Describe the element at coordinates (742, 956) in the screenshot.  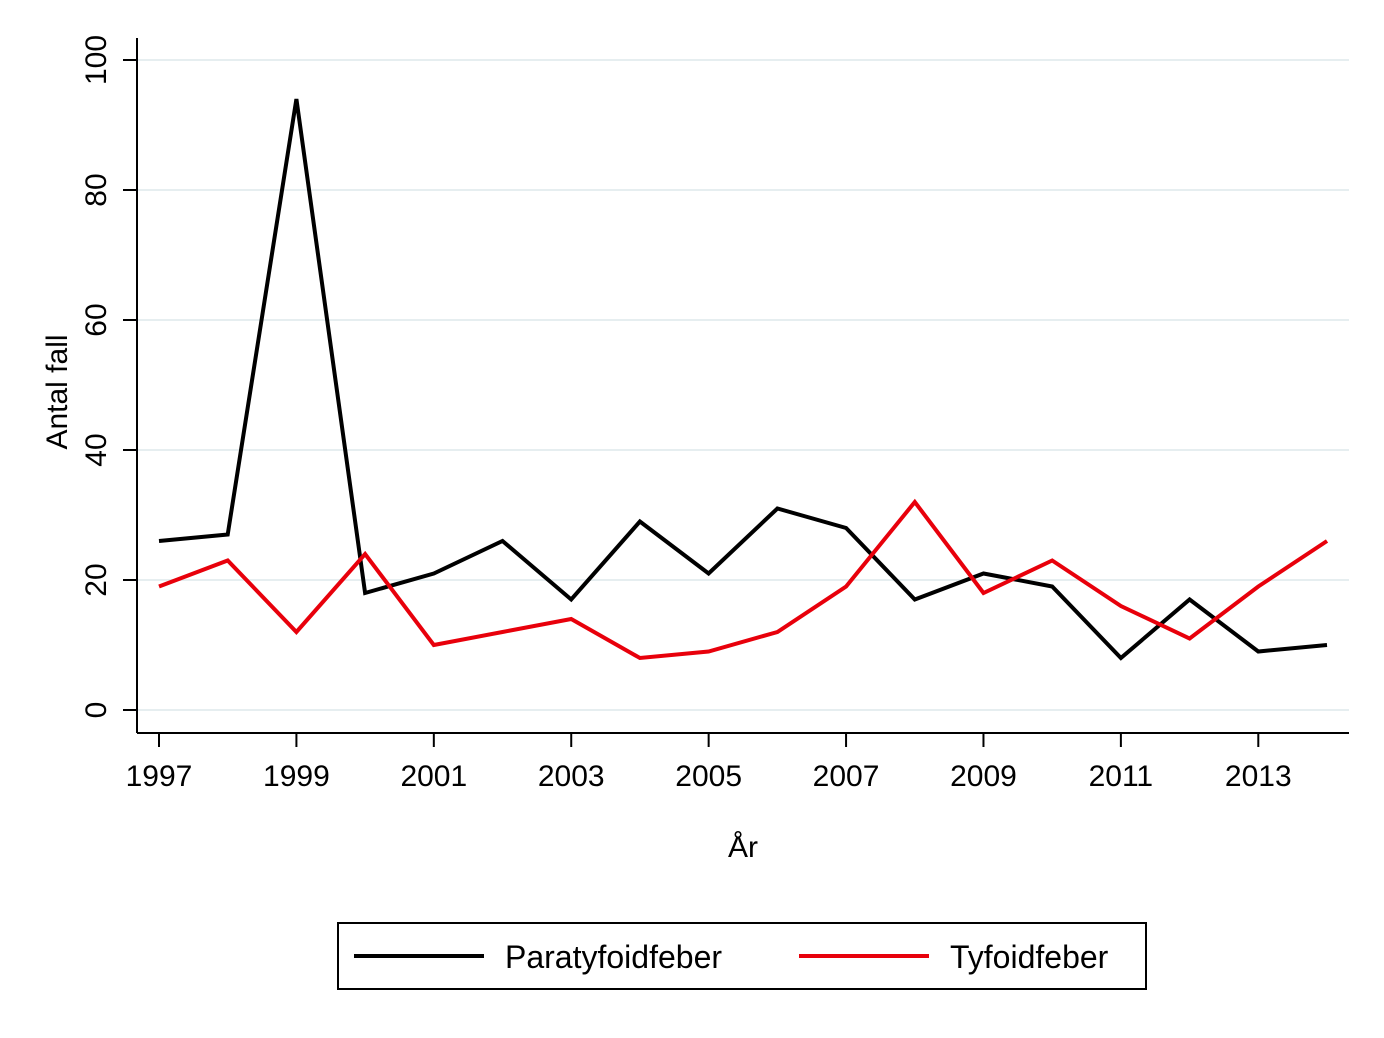
I see `legend: Paratyfoidfeber Tyfoidfeber` at that location.